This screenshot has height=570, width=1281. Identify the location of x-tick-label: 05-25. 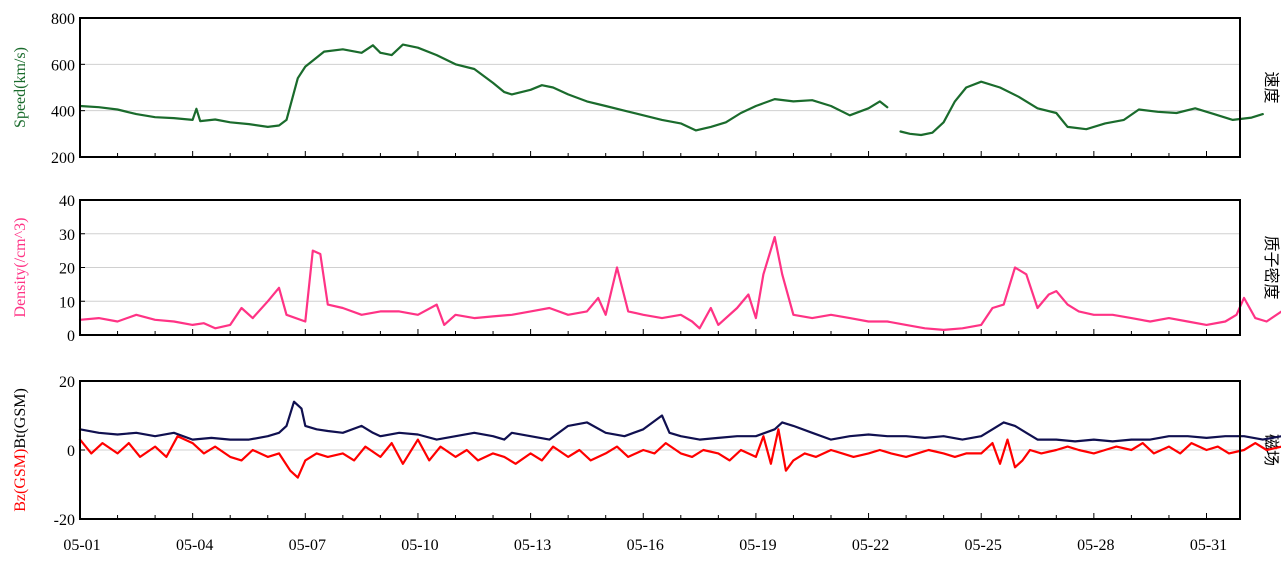
(983, 545).